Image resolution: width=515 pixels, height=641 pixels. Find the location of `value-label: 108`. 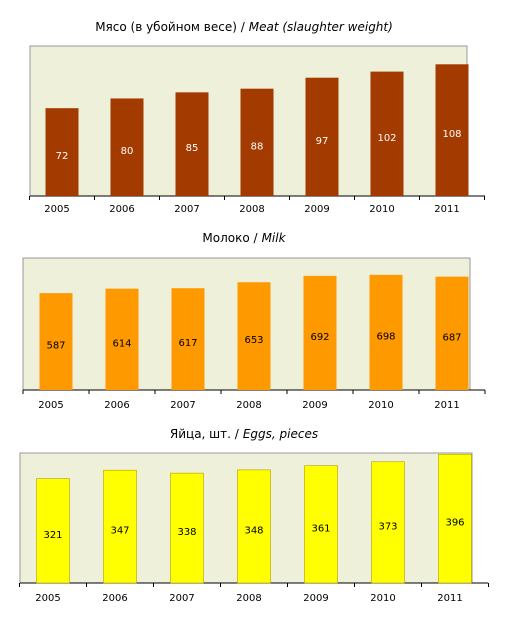

value-label: 108 is located at coordinates (451, 134).